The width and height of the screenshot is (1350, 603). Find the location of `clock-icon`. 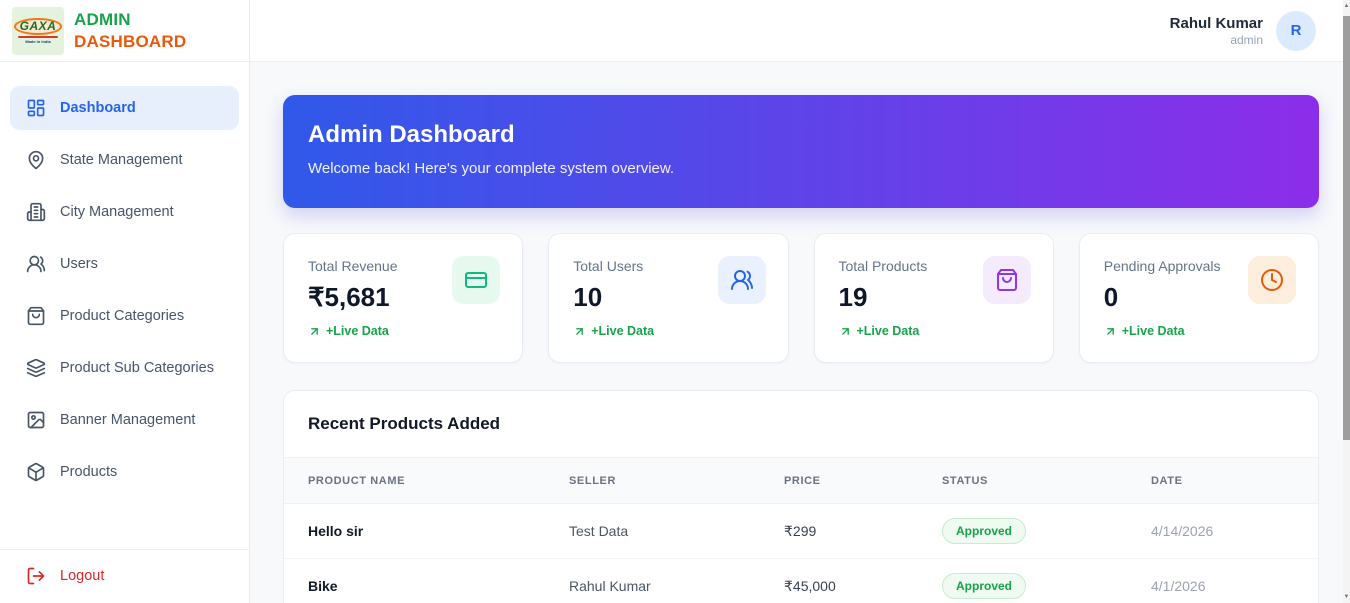

clock-icon is located at coordinates (1272, 280).